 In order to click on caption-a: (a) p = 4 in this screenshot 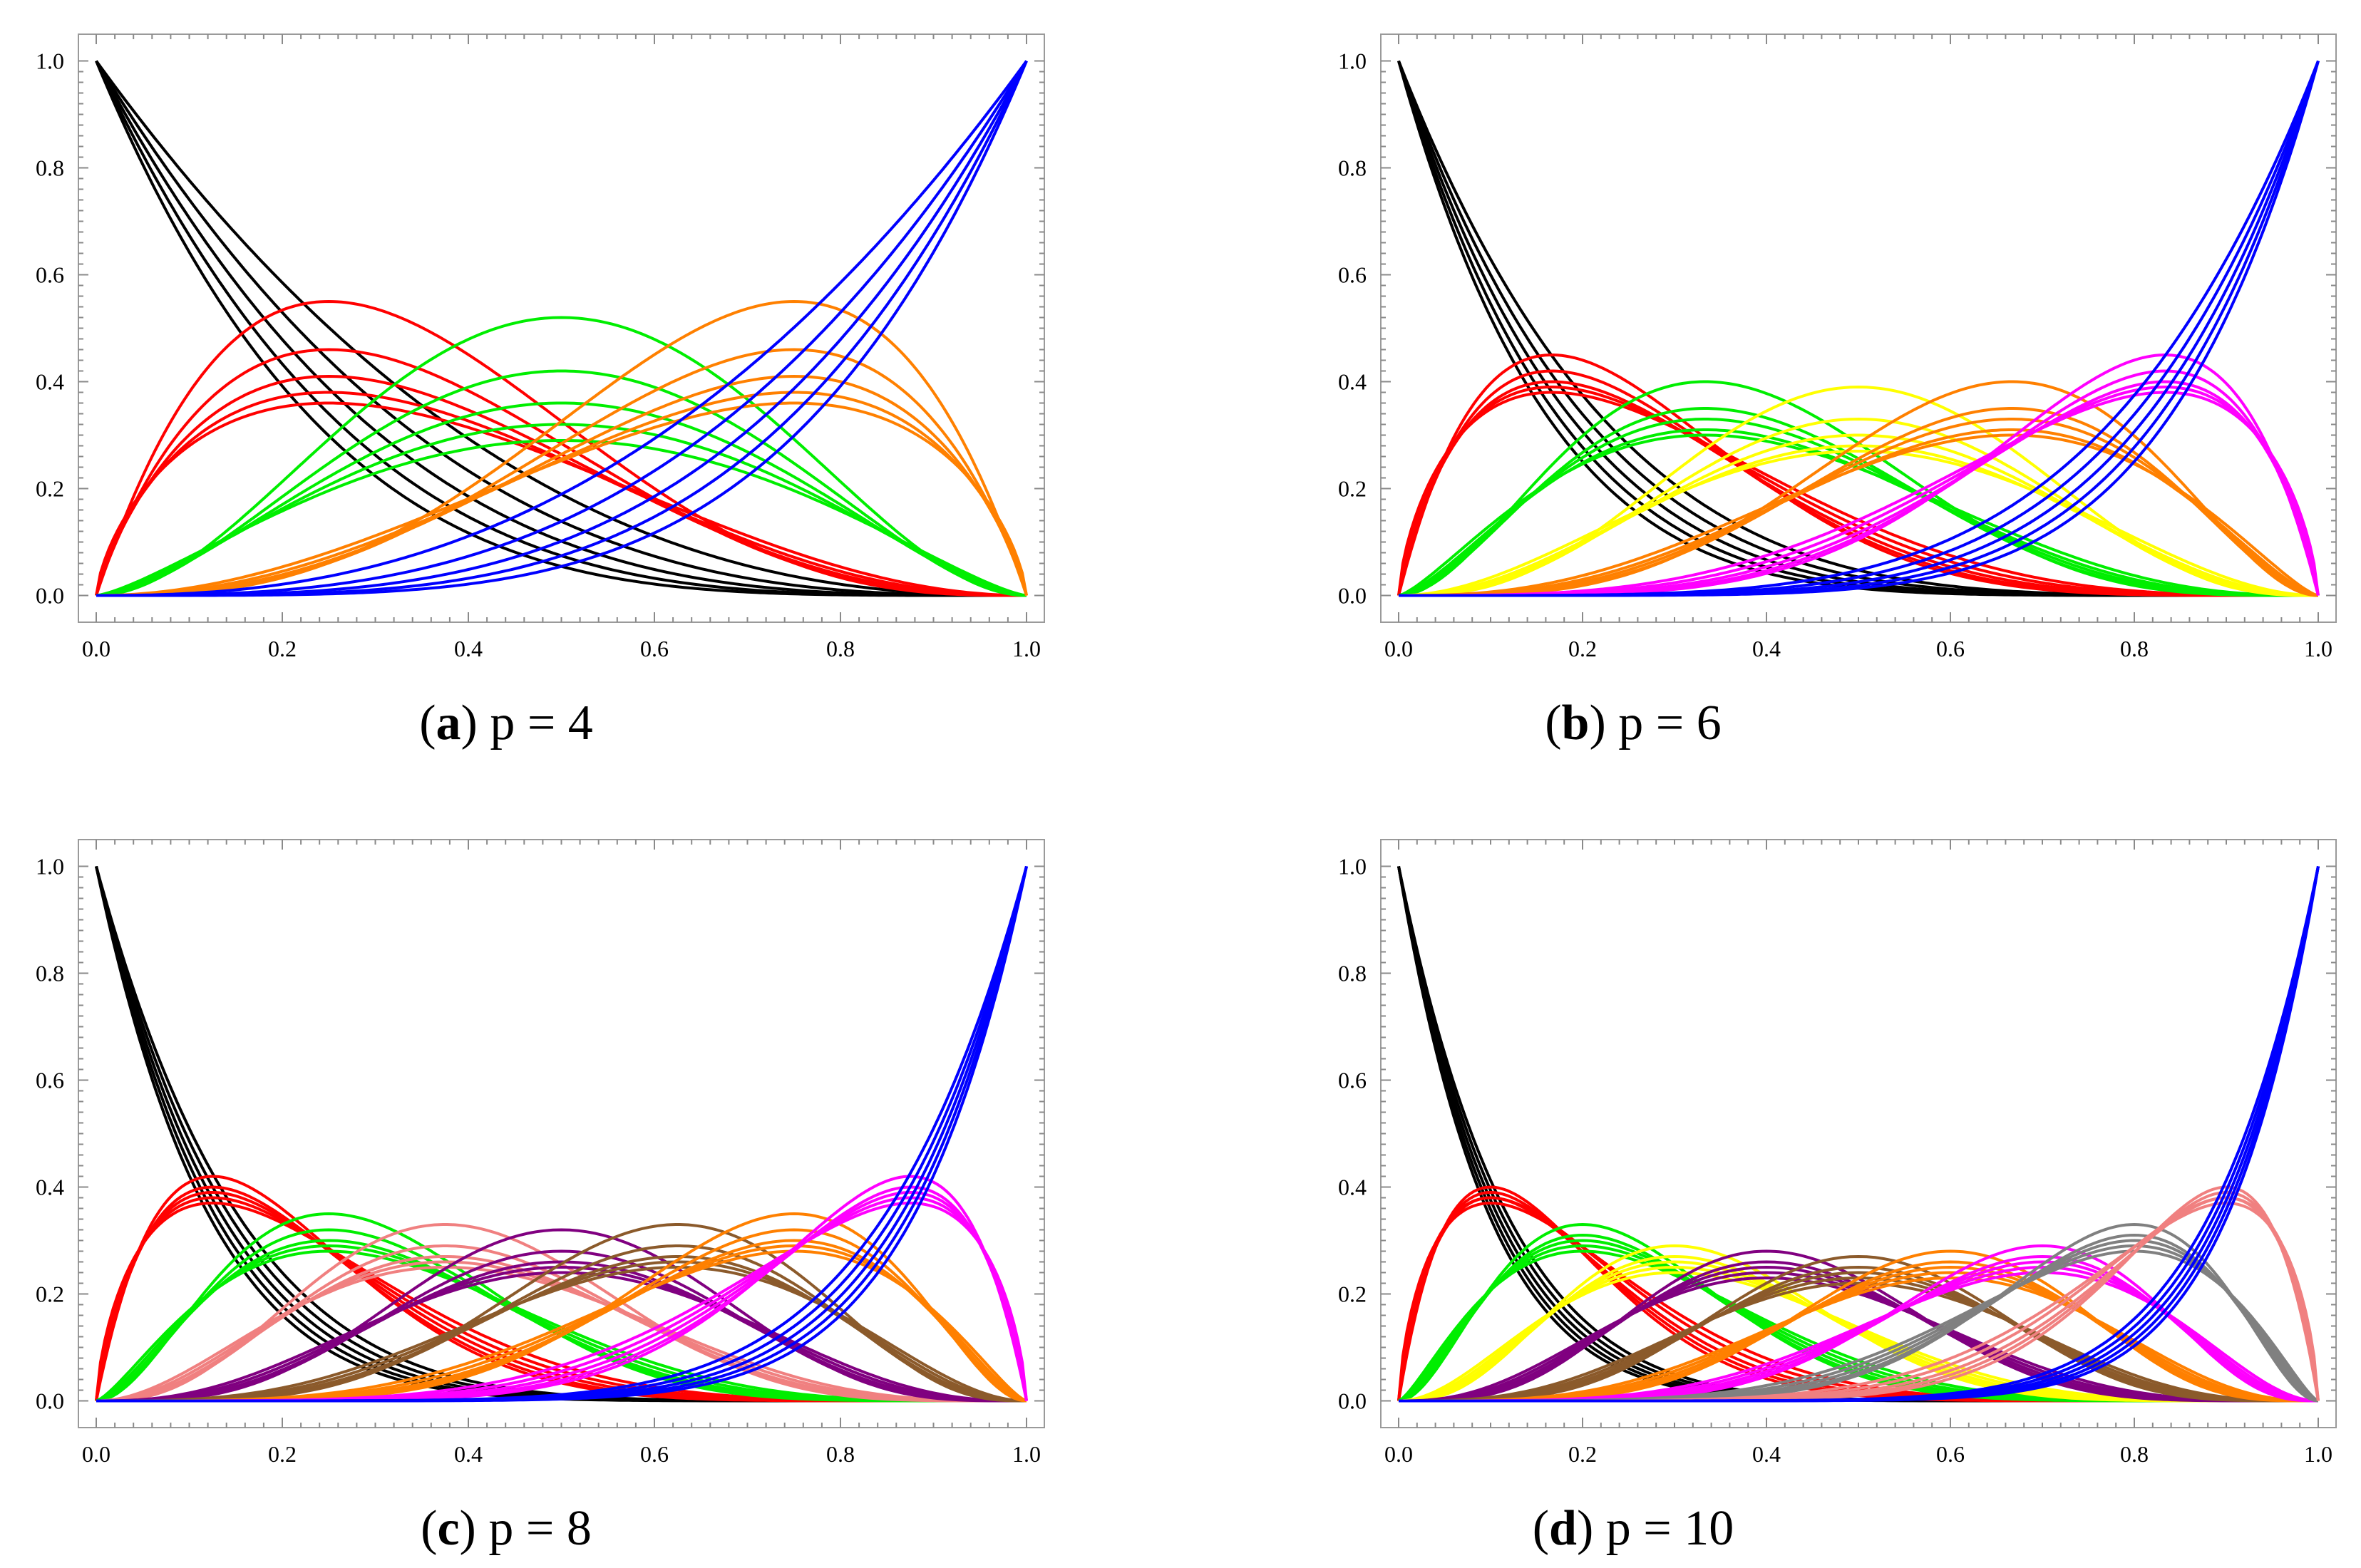, I will do `click(506, 723)`.